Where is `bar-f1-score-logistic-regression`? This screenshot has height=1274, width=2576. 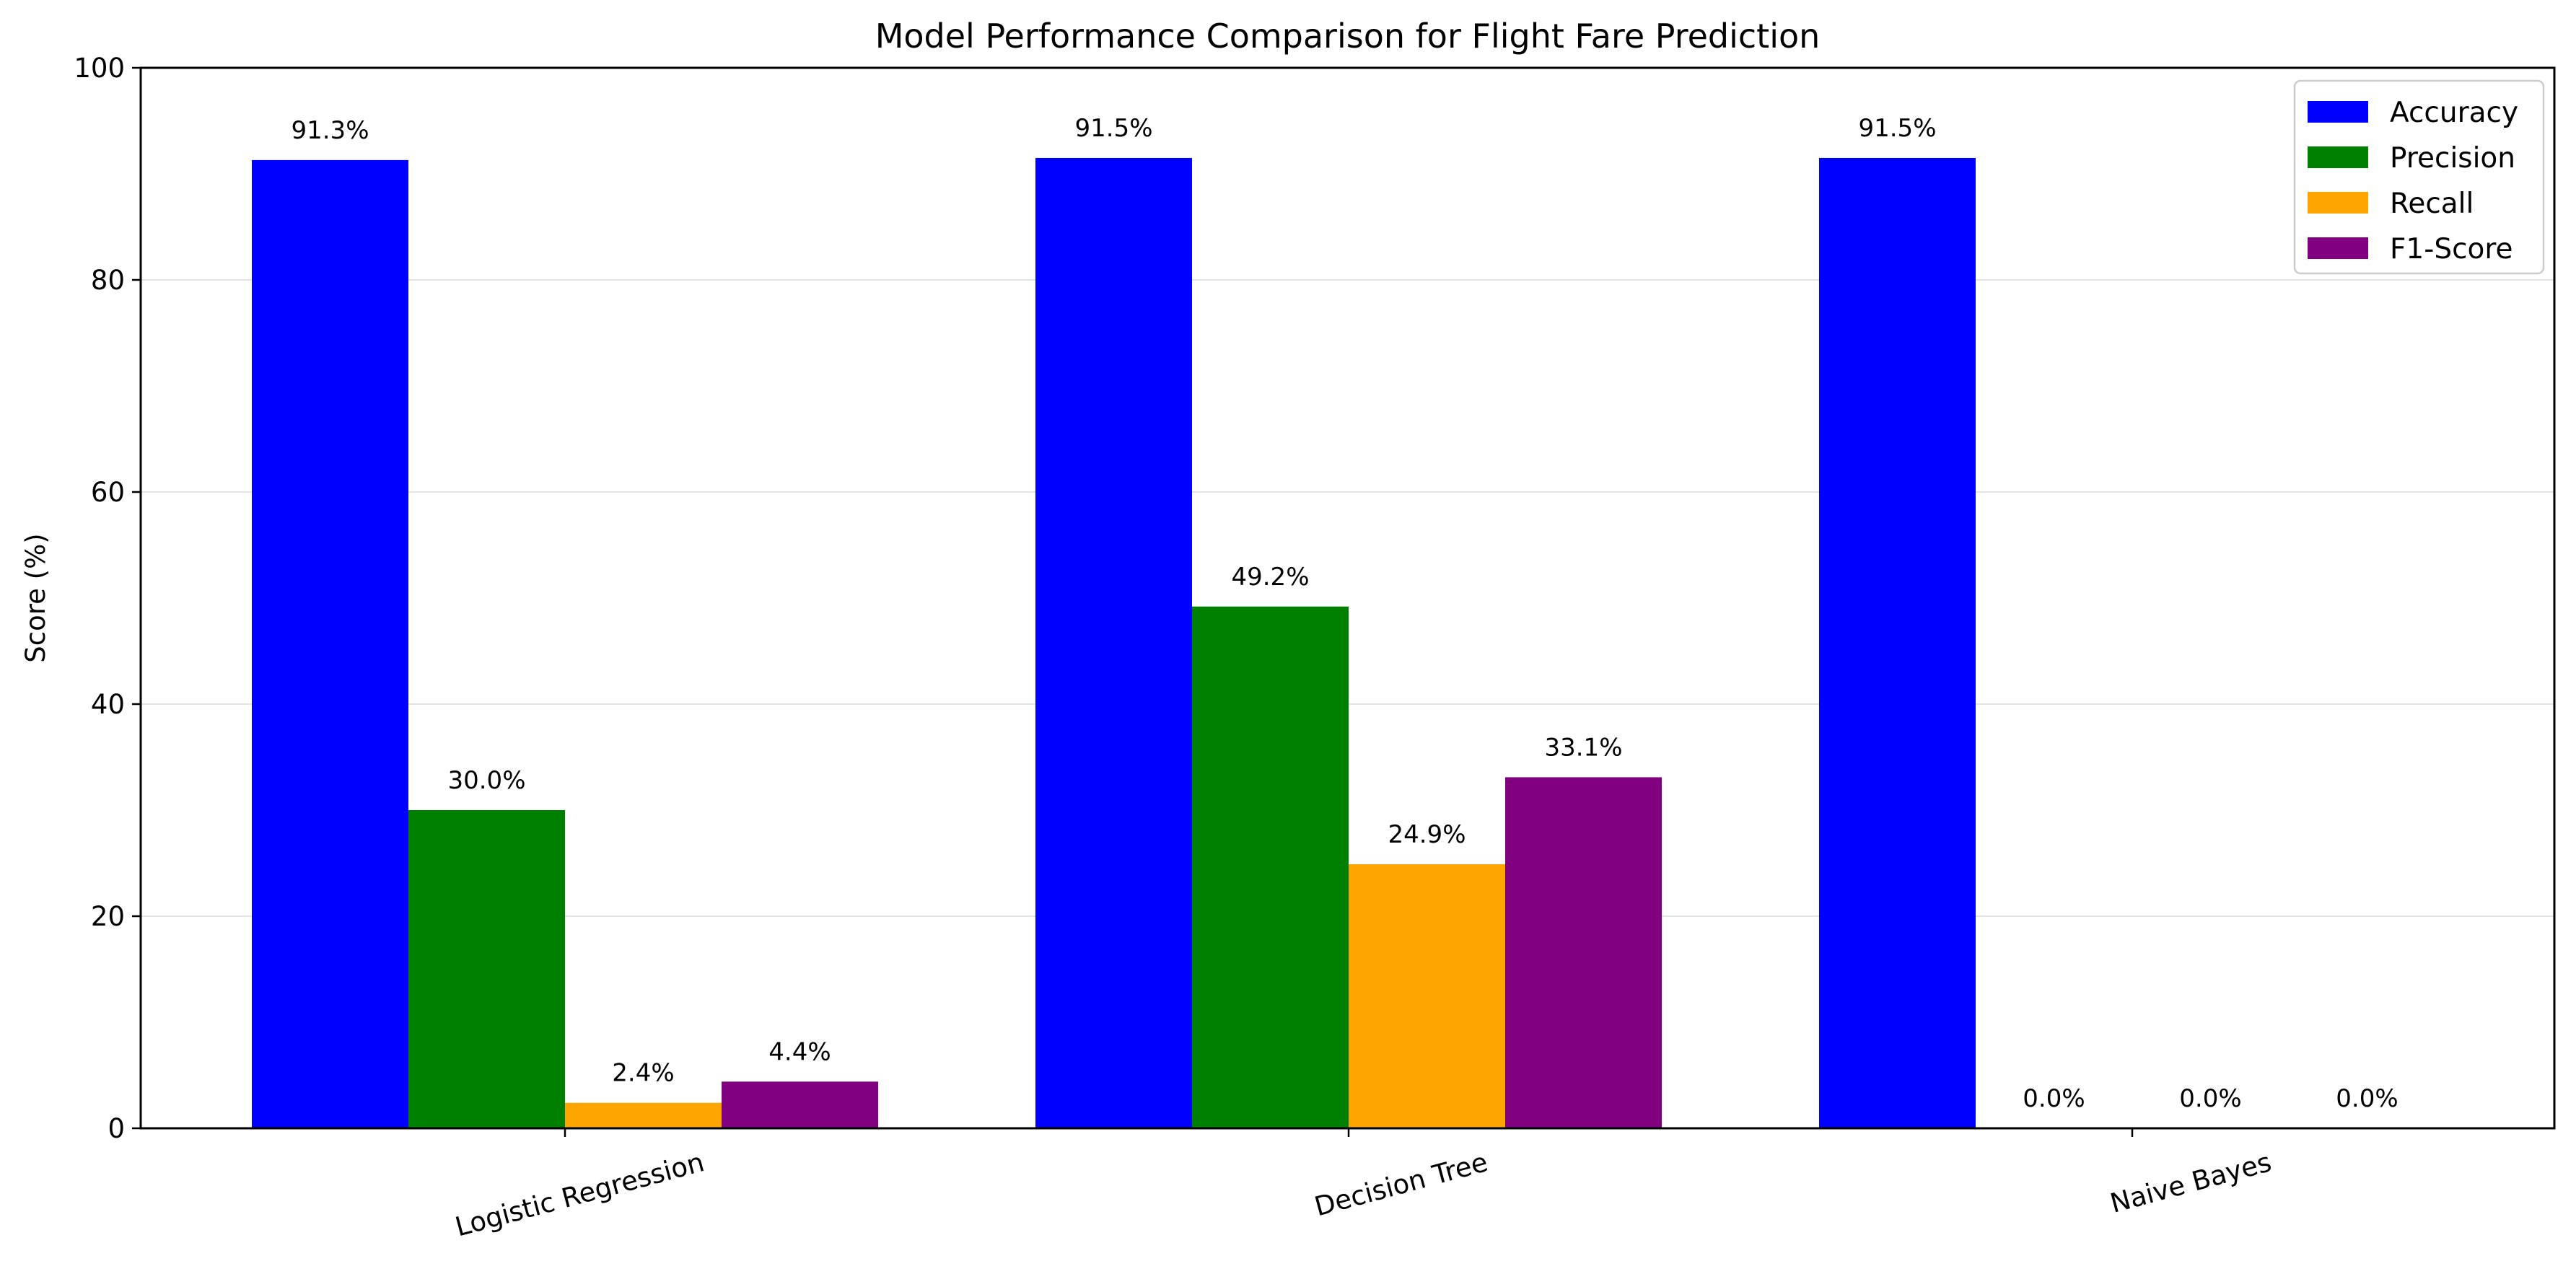 bar-f1-score-logistic-regression is located at coordinates (800, 1105).